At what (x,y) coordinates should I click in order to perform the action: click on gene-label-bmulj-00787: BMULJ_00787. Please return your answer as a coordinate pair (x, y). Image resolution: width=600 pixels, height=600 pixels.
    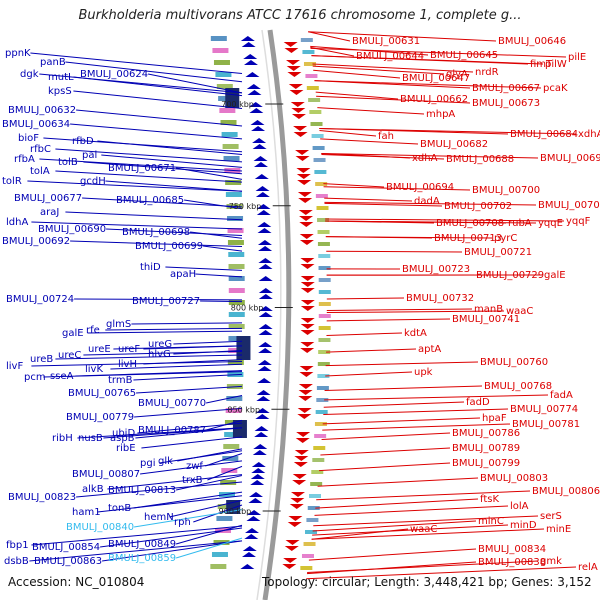
    Looking at the image, I should click on (172, 430).